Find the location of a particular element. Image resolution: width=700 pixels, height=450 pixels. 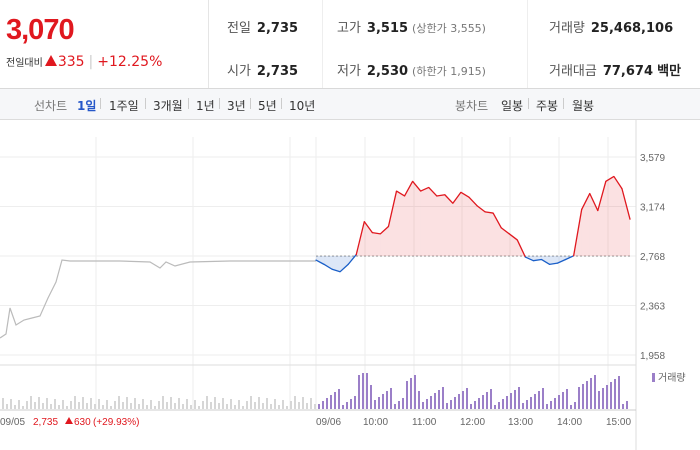

tab-daily-candle: 일봉 is located at coordinates (512, 106).